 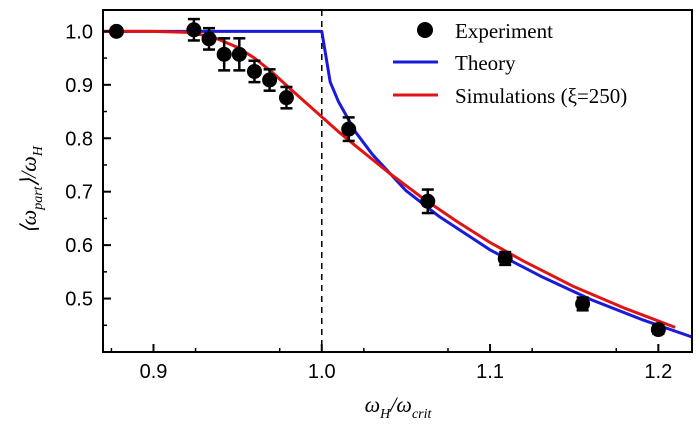 I want to click on y-axis-label-text: ⟨ωpart⟩/ωH, so click(x=31, y=189).